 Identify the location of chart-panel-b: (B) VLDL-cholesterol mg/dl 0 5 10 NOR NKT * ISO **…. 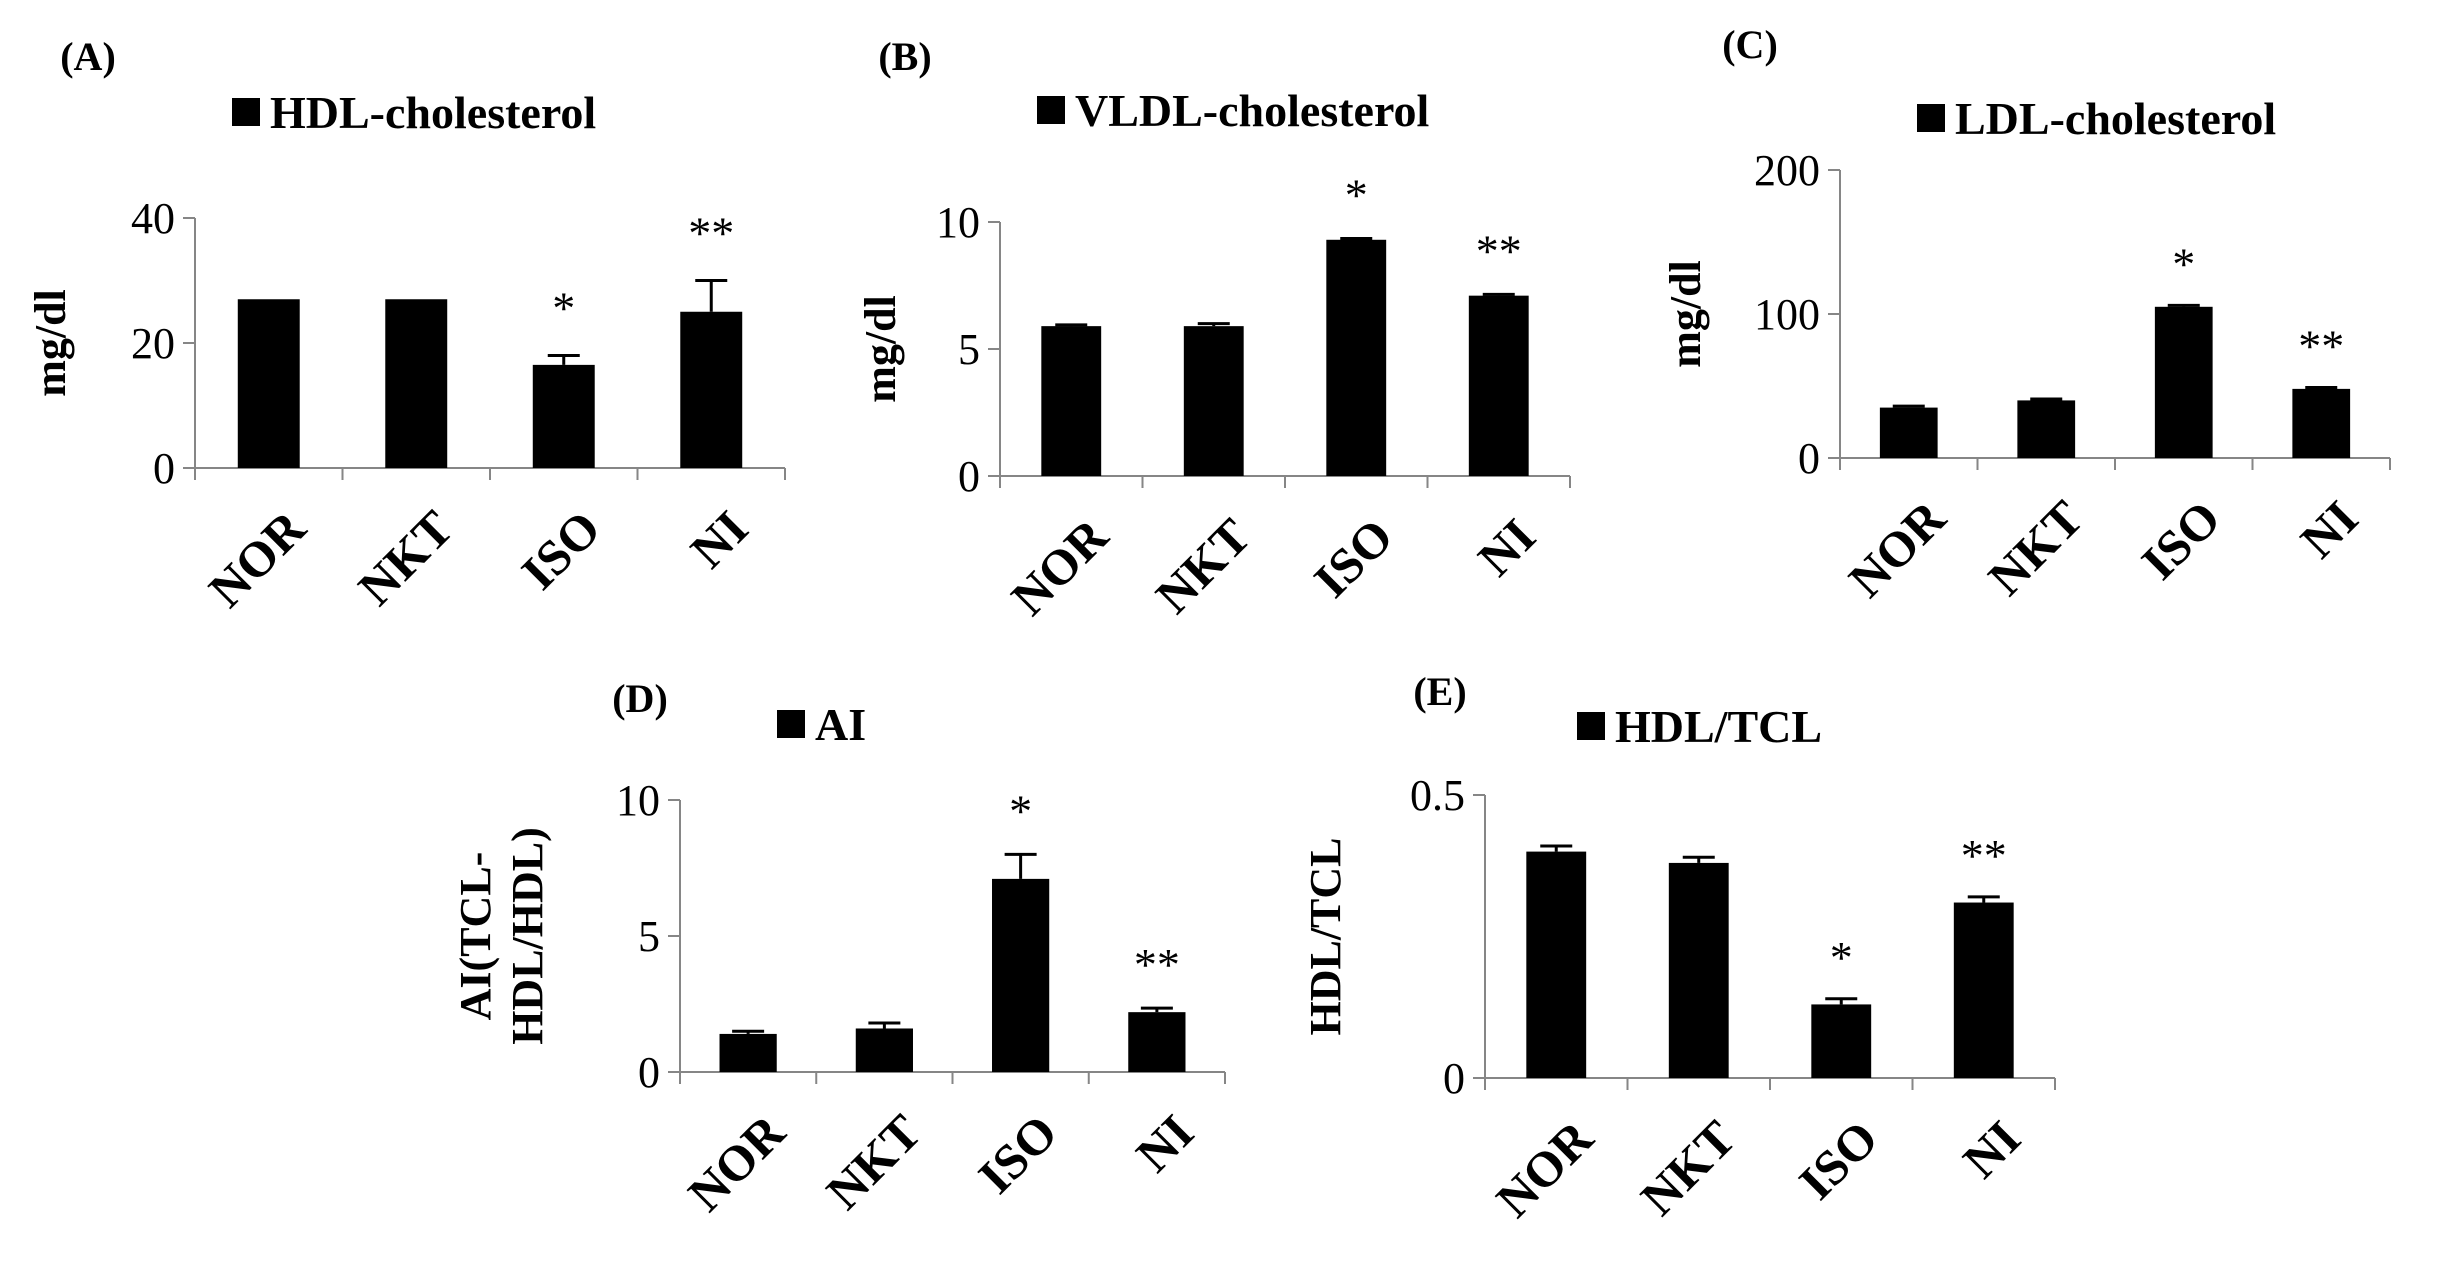
(1213, 330).